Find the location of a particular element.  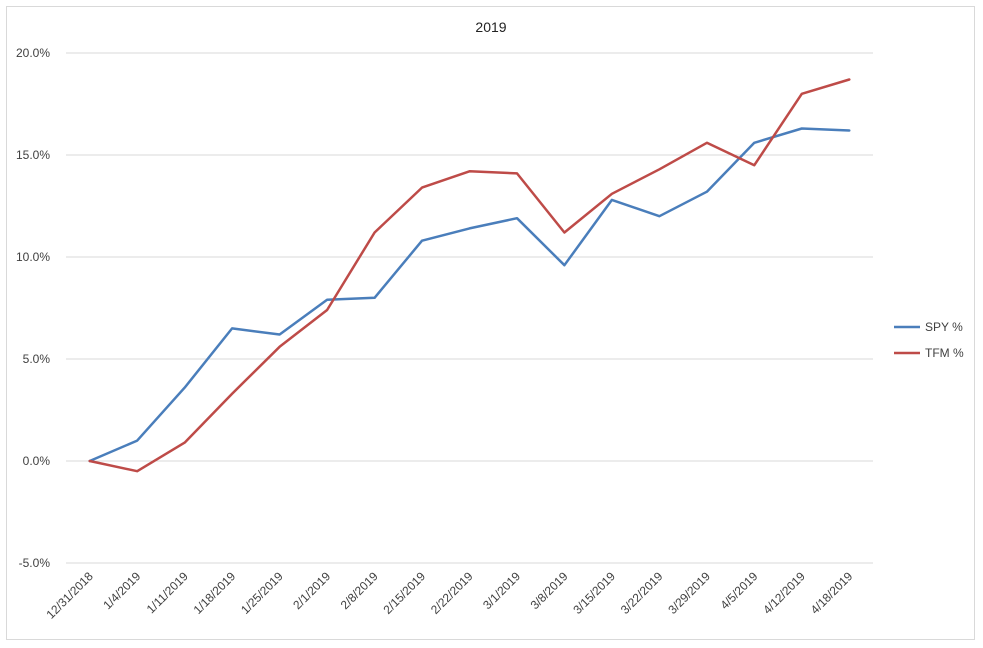

x-tick-label: 12/31/2018 is located at coordinates (69, 595).